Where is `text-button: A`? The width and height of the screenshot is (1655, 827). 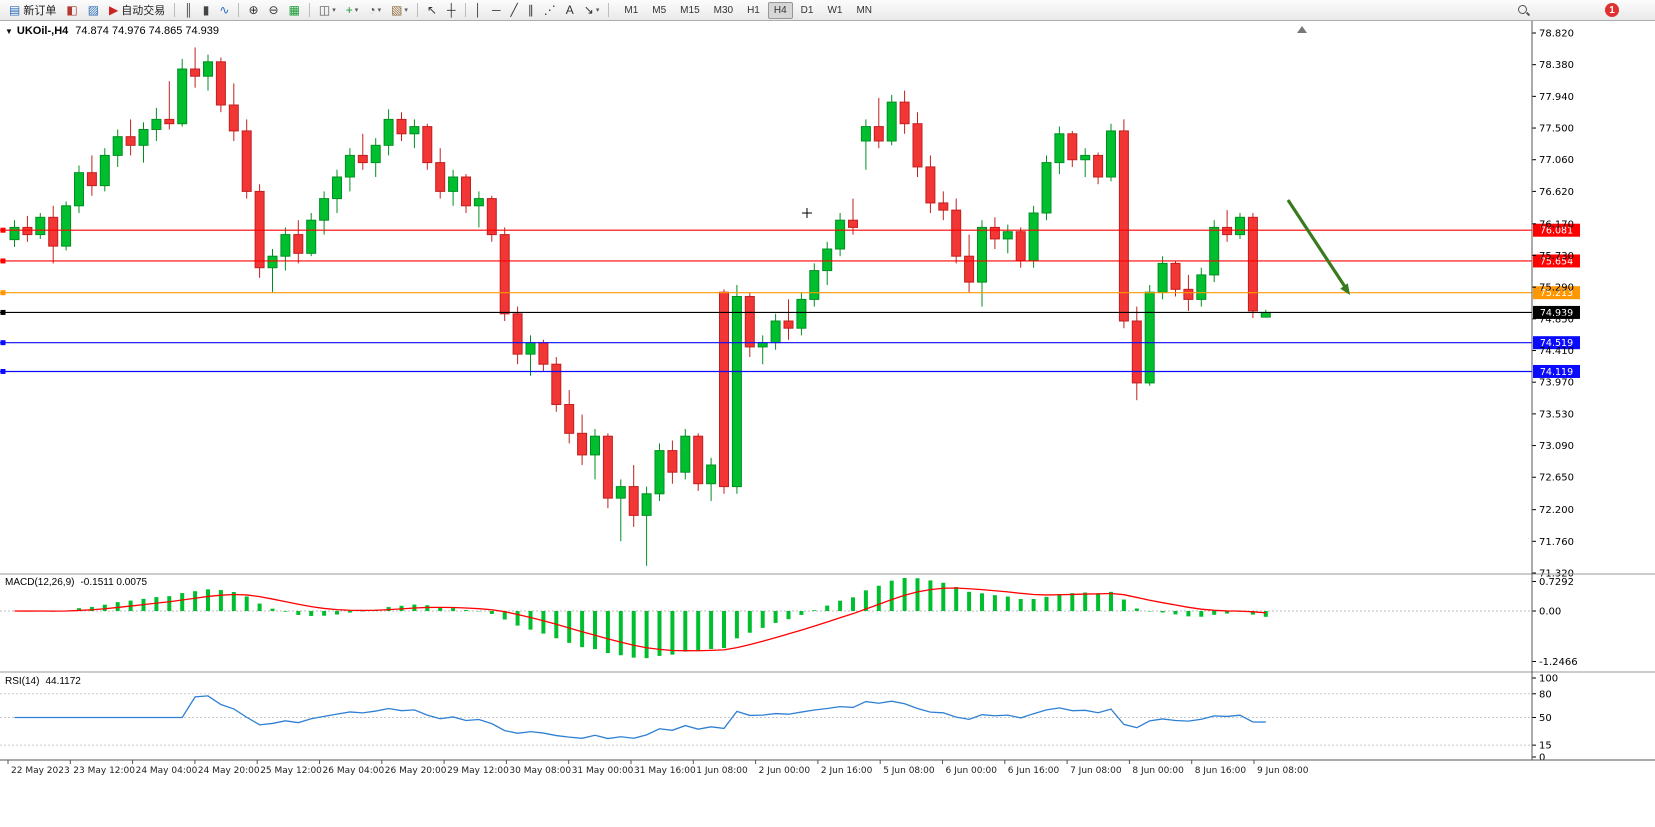 text-button: A is located at coordinates (570, 10).